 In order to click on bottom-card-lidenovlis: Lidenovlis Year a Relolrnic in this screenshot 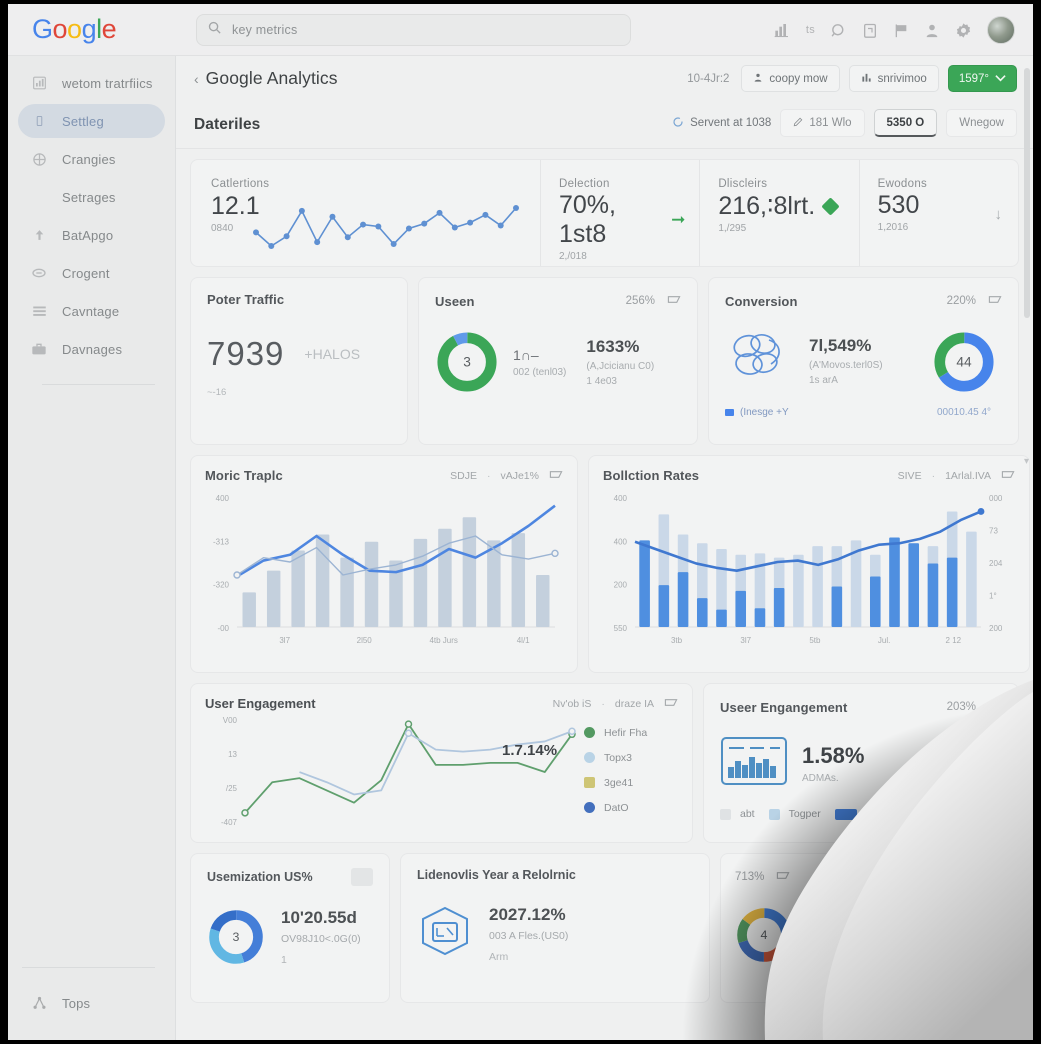, I will do `click(555, 928)`.